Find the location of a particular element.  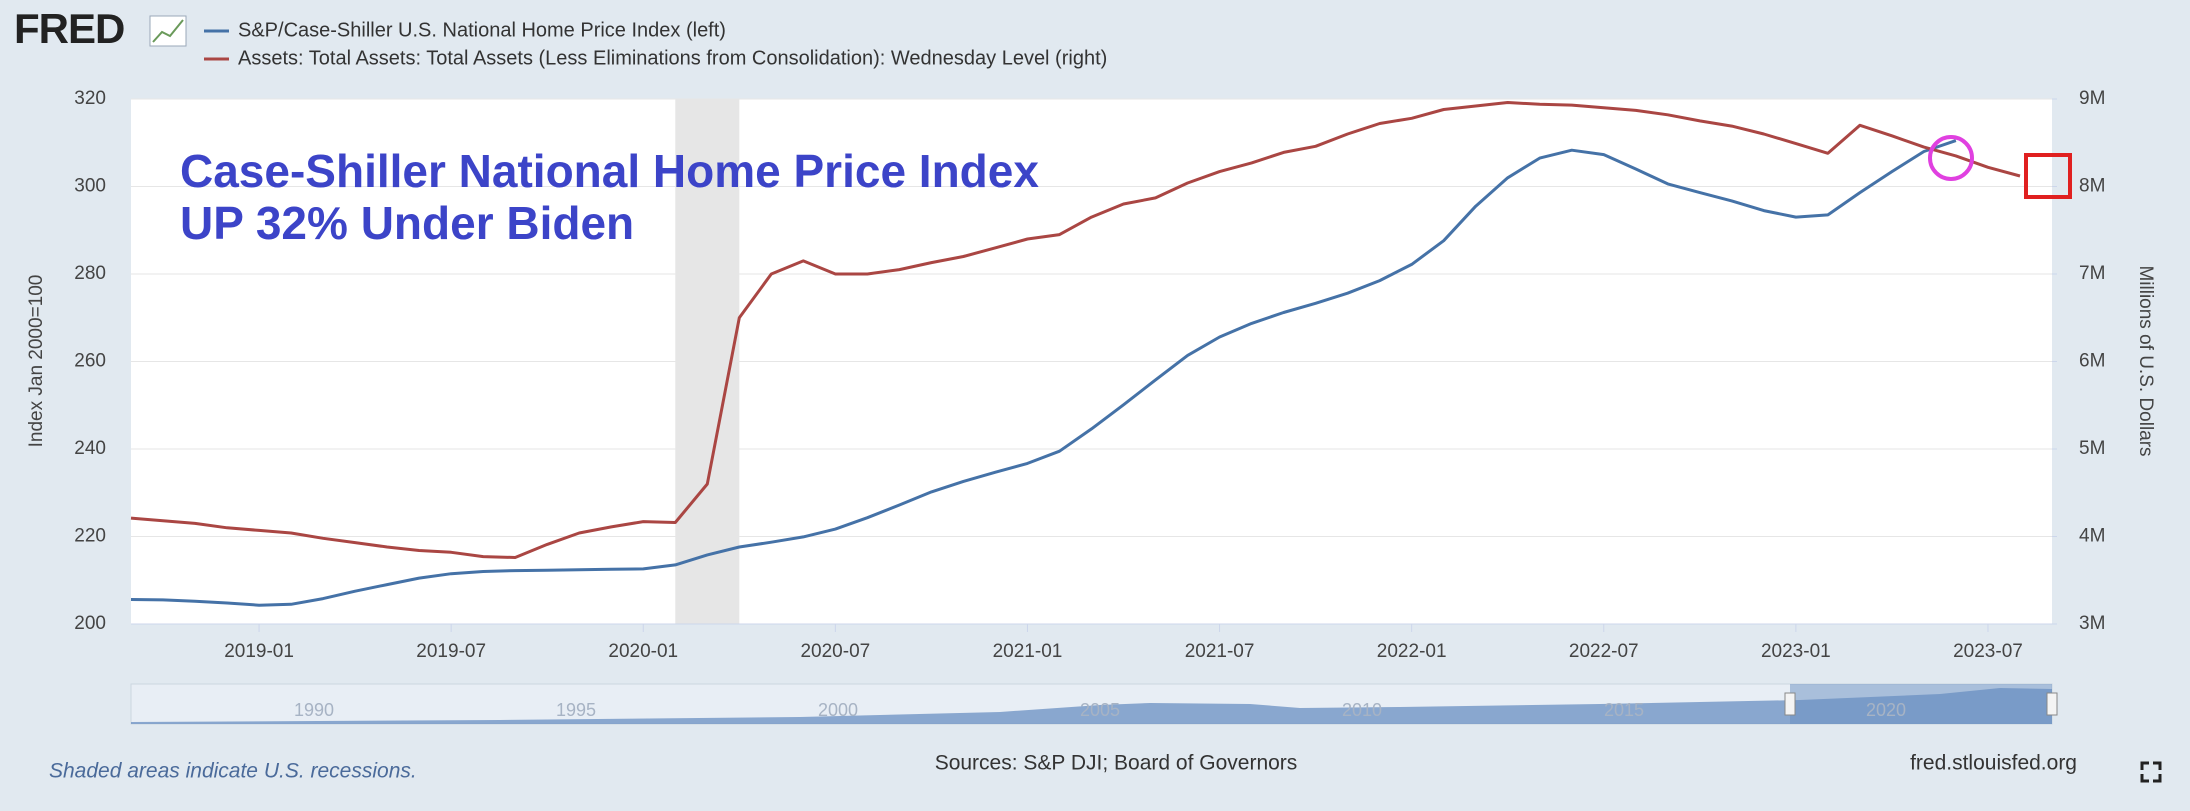

navigator-label: 2010 is located at coordinates (1362, 710).